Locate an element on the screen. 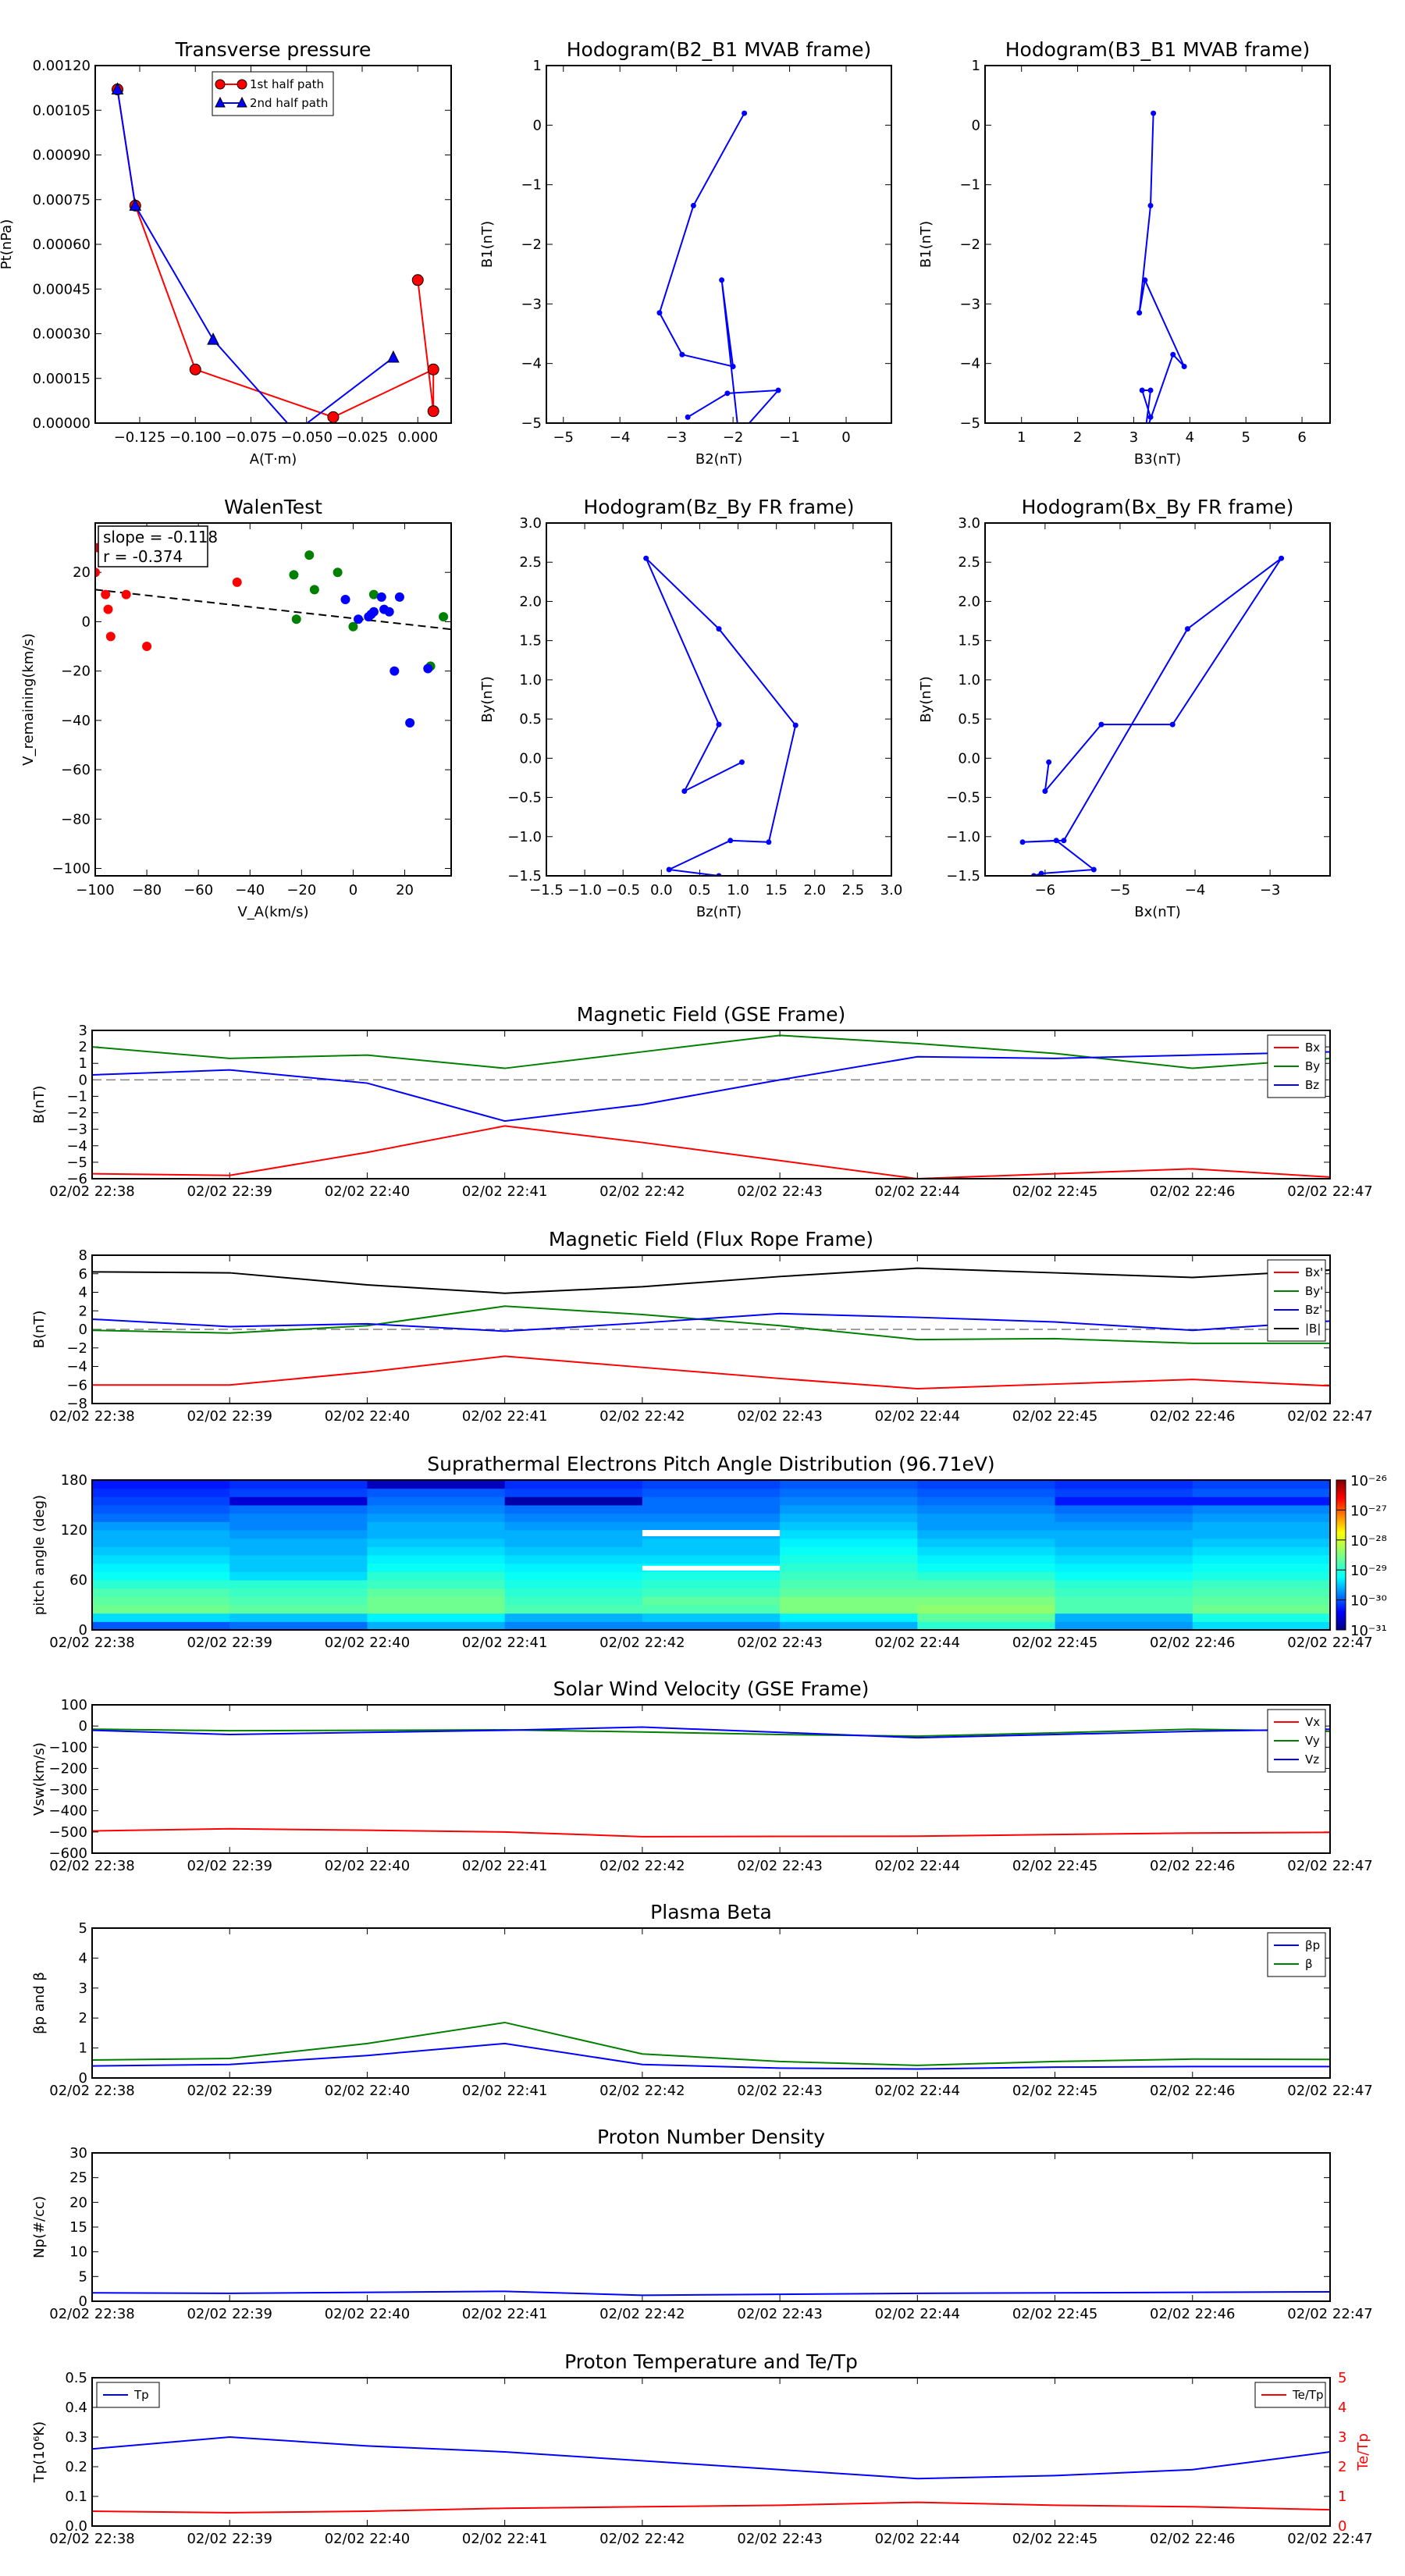 This screenshot has height=2576, width=1405. annotation-slope: slope = -0.118 is located at coordinates (161, 537).